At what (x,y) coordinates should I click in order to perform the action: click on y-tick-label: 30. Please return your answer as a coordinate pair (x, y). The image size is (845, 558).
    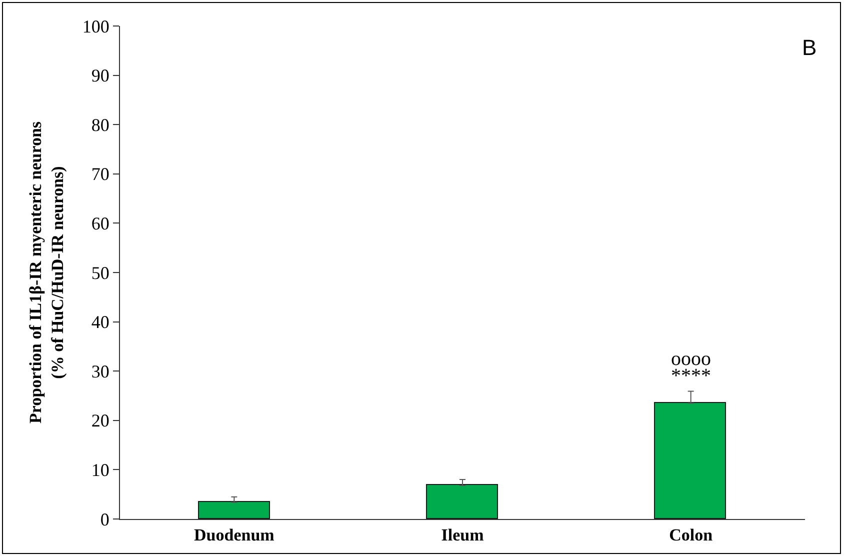
    Looking at the image, I should click on (100, 371).